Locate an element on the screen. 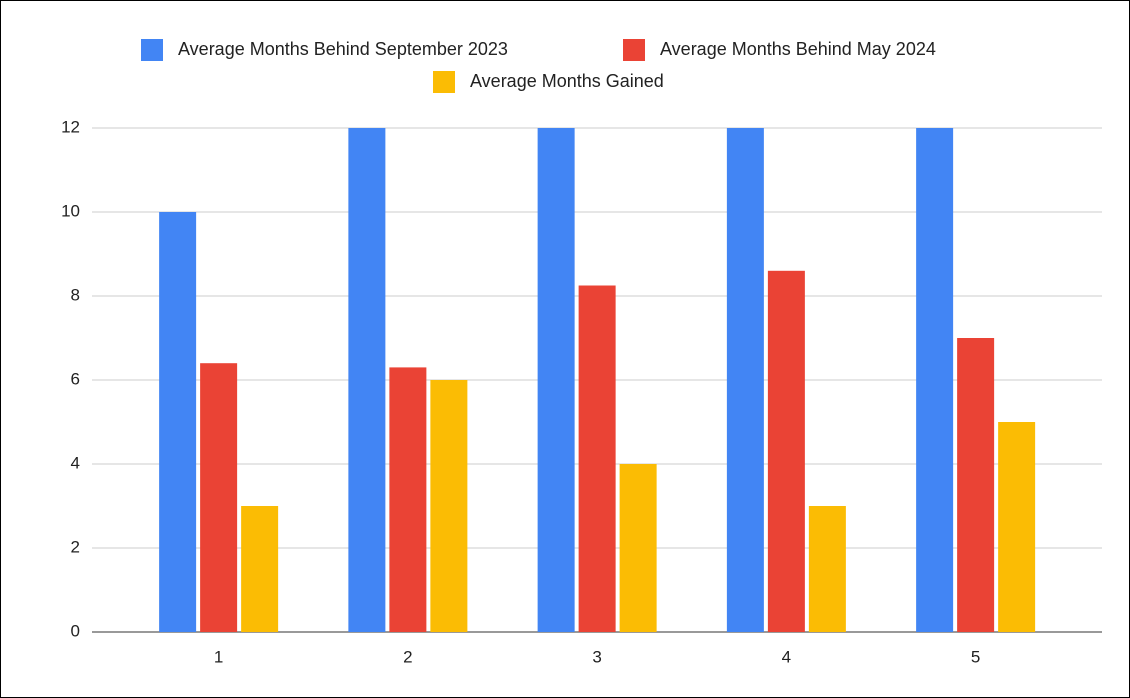 The image size is (1130, 698). legend-label: Average Months Behind September 2023 is located at coordinates (343, 49).